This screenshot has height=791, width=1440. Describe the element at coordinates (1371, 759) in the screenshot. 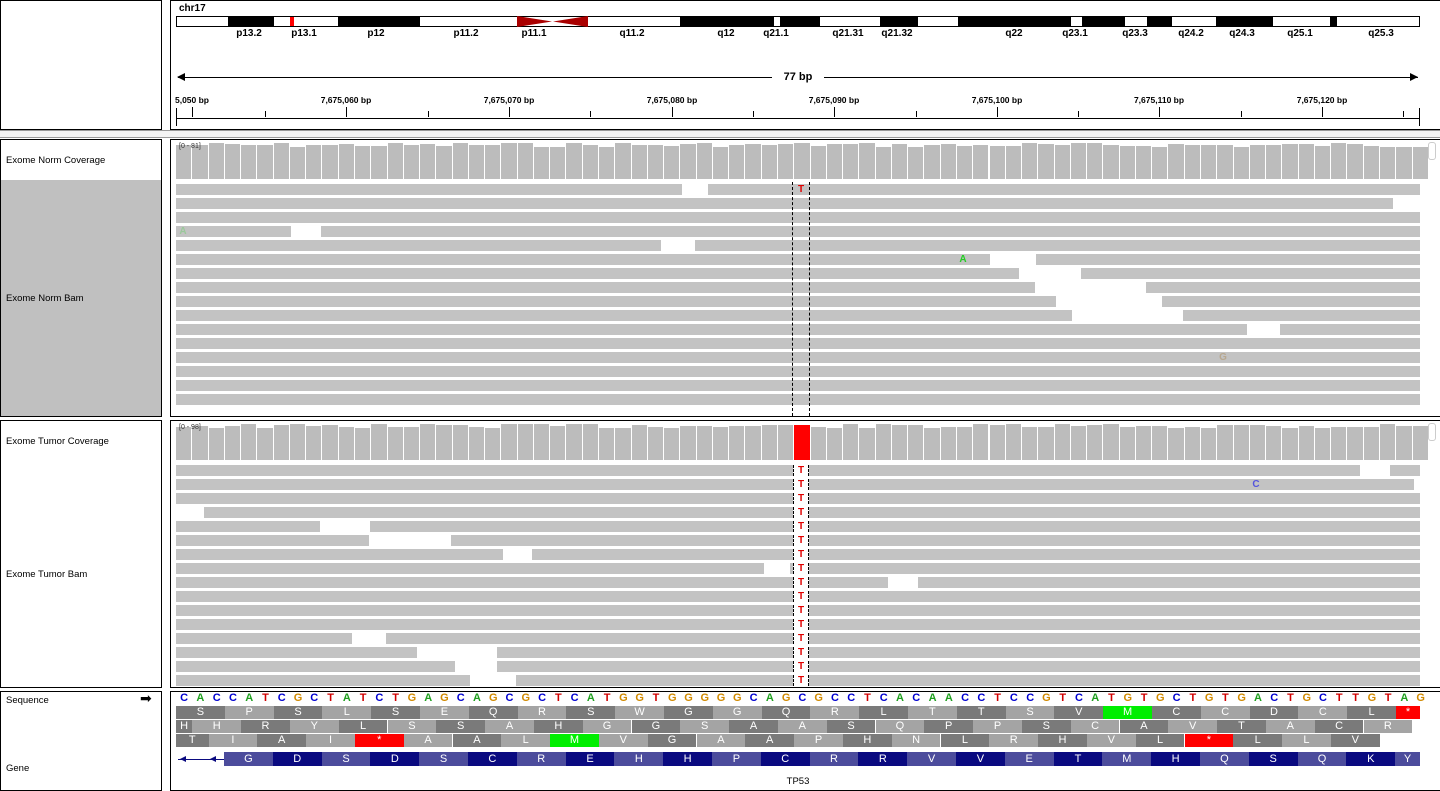

I see `gene-codon: K` at that location.